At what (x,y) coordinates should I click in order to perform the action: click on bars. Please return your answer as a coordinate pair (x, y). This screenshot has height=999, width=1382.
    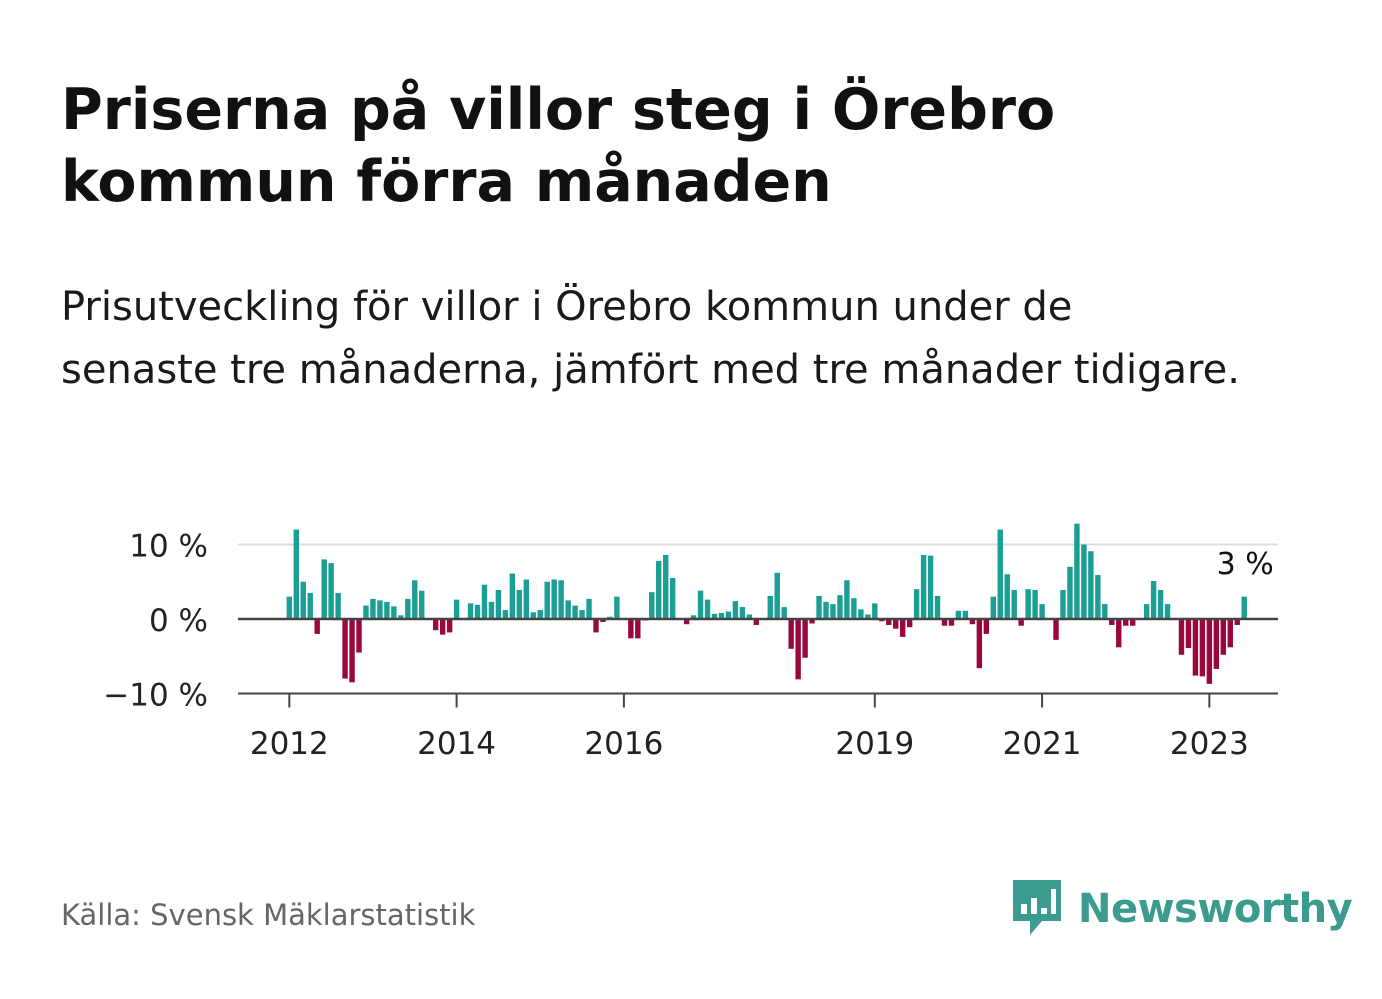
    Looking at the image, I should click on (766, 603).